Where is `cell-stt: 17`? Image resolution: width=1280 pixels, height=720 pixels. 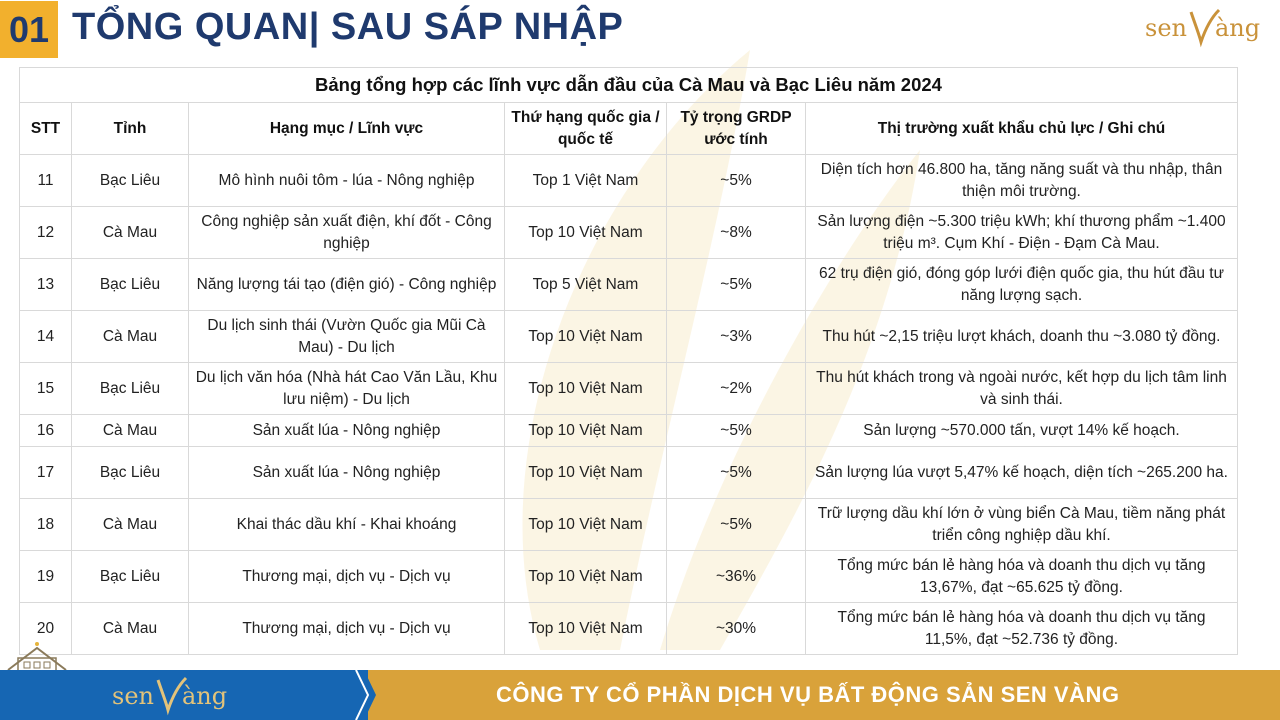 cell-stt: 17 is located at coordinates (45, 472).